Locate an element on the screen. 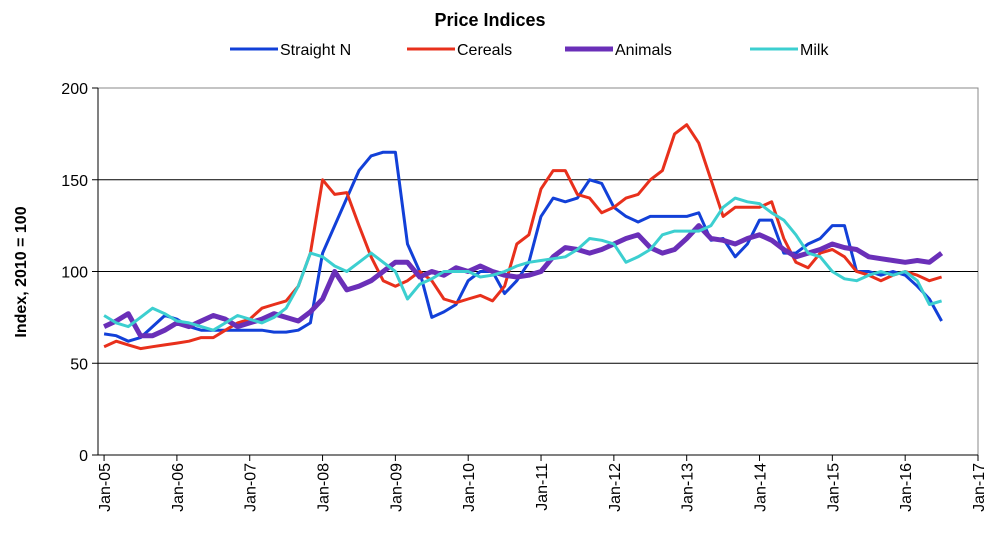  y-tick-label: 150 is located at coordinates (74, 181).